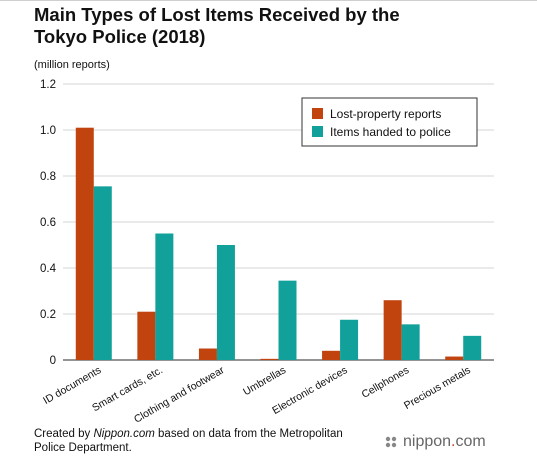 This screenshot has height=470, width=537. Describe the element at coordinates (48, 177) in the screenshot. I see `y-tick-label: 0.8` at that location.